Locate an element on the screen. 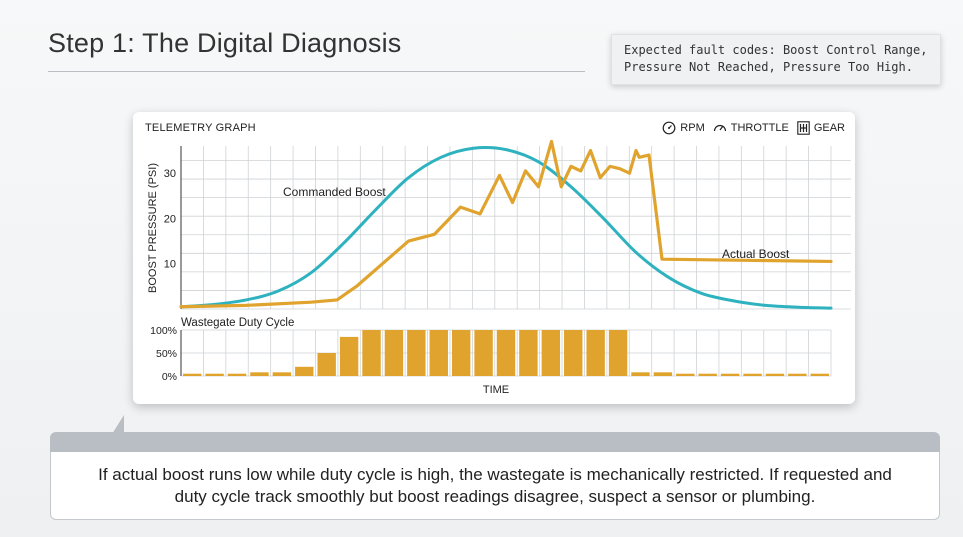  legend-rpm-label: RPM is located at coordinates (692, 128).